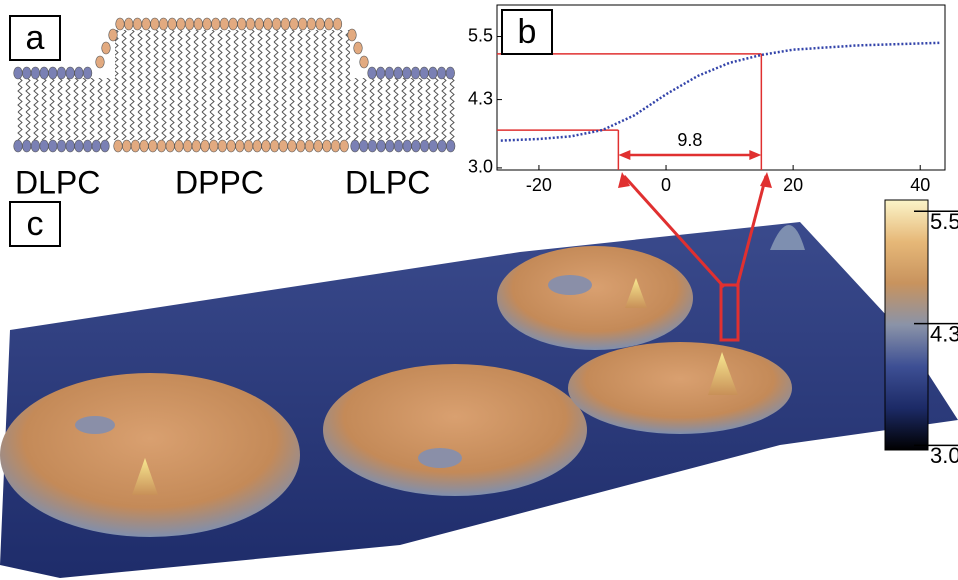  Describe the element at coordinates (944, 333) in the screenshot. I see `colorbar-tick-label: 4.3` at that location.